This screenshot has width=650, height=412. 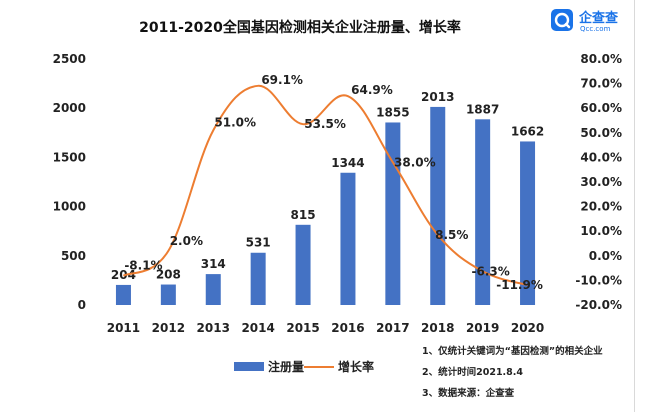 I want to click on right-tick-label: 10.0%, so click(x=601, y=231).